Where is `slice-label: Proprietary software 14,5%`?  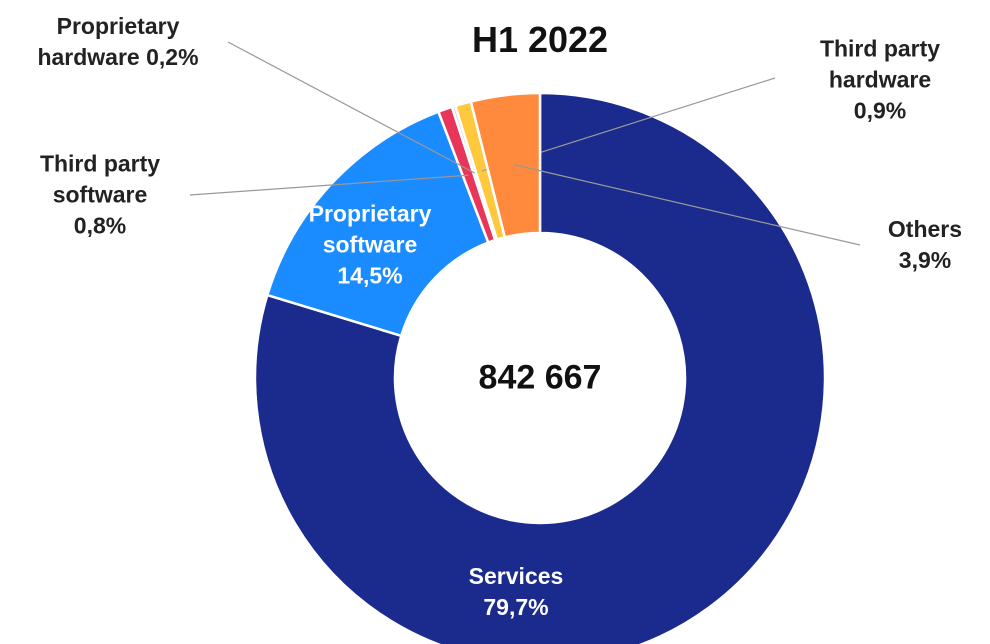
slice-label: Proprietary software 14,5% is located at coordinates (370, 245).